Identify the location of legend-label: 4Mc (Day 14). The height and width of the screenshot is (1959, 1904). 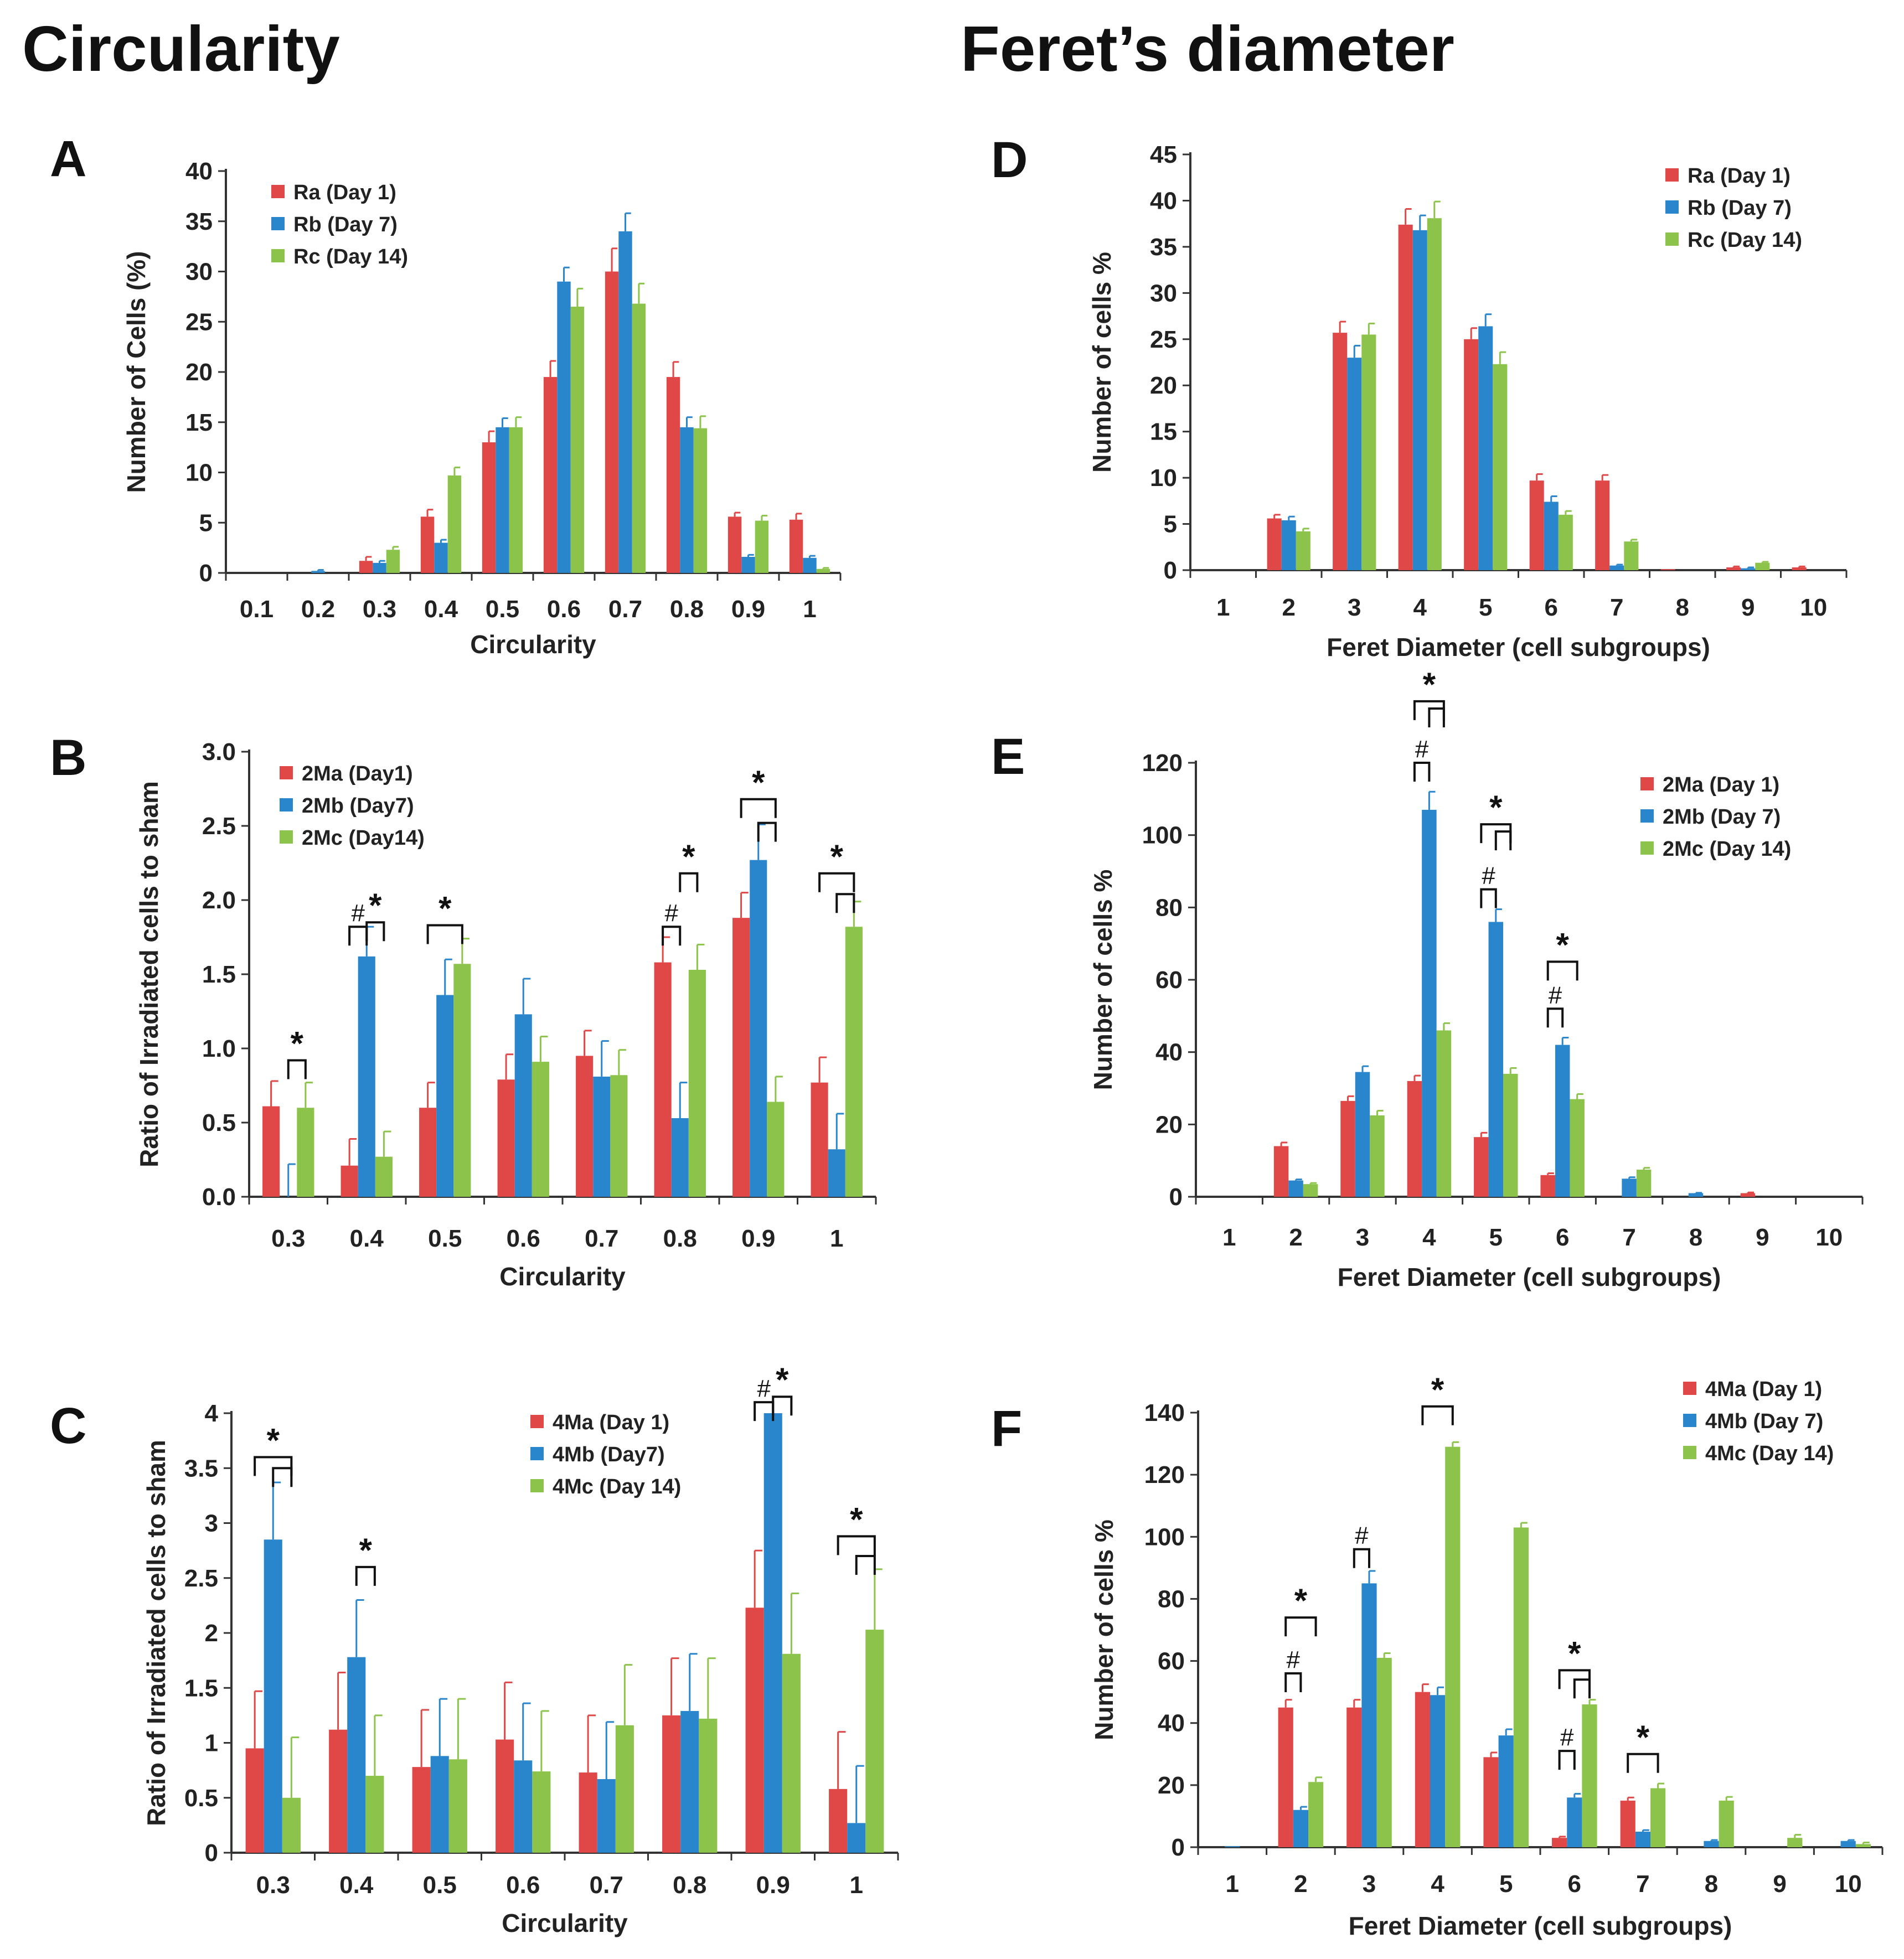
(1769, 1453).